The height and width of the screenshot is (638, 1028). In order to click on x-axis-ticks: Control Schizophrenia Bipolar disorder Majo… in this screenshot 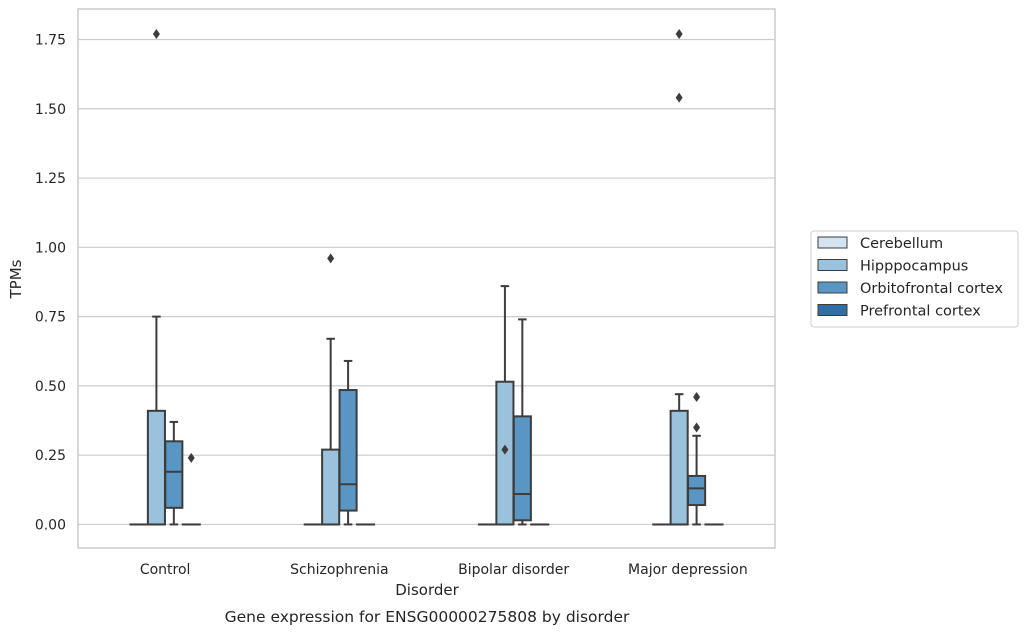, I will do `click(444, 570)`.